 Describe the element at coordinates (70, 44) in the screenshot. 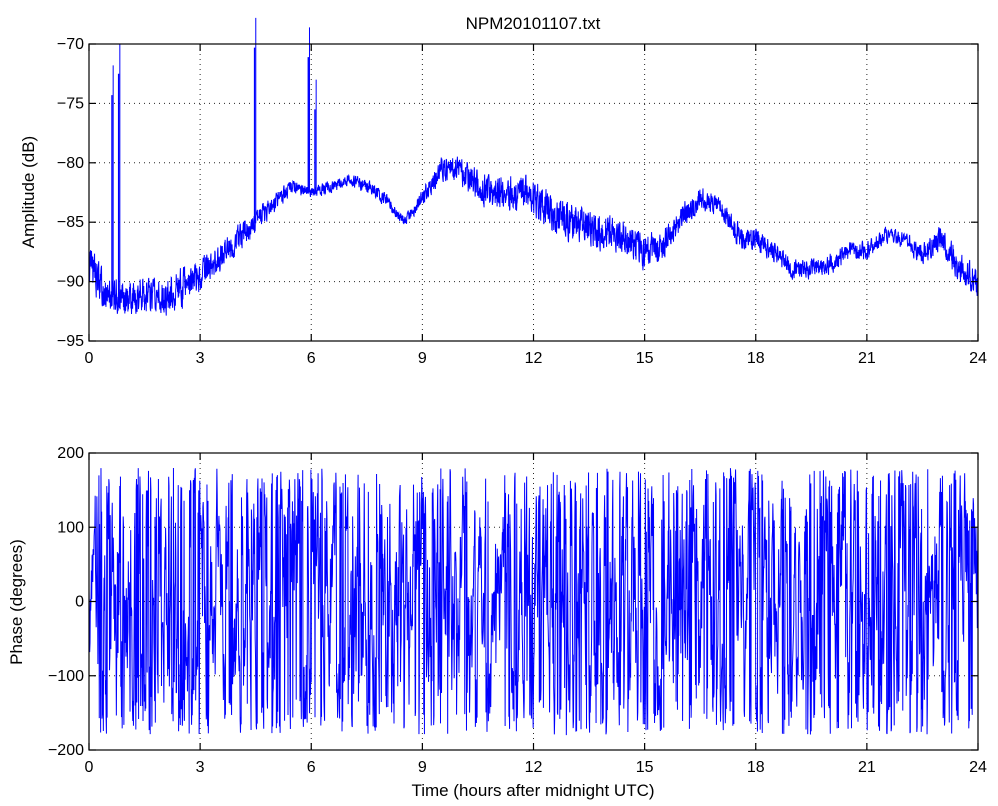

I see `y-tick-label: −70` at that location.